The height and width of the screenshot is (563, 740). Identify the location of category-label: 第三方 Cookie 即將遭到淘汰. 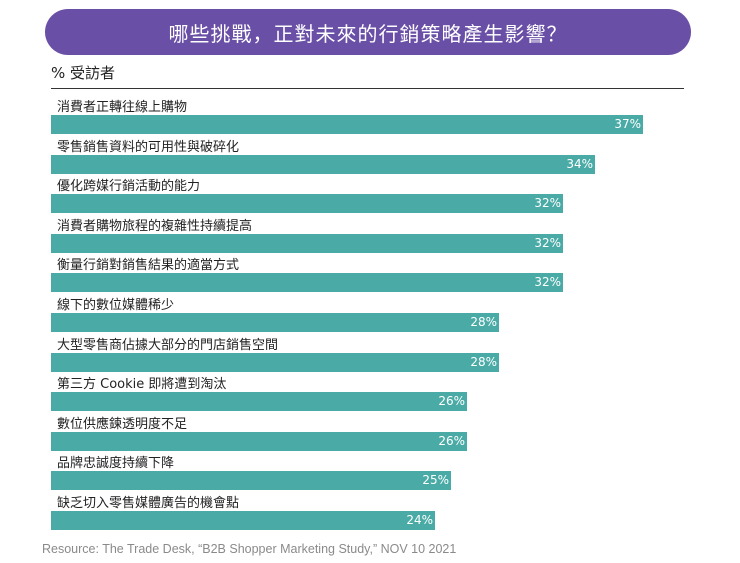
(142, 385).